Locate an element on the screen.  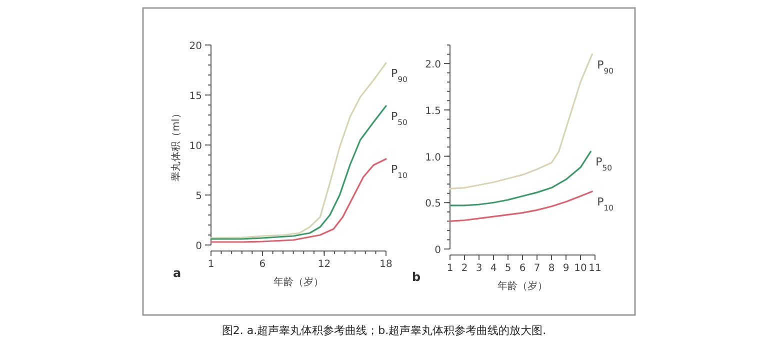
x-tick-label: 2 is located at coordinates (464, 268).